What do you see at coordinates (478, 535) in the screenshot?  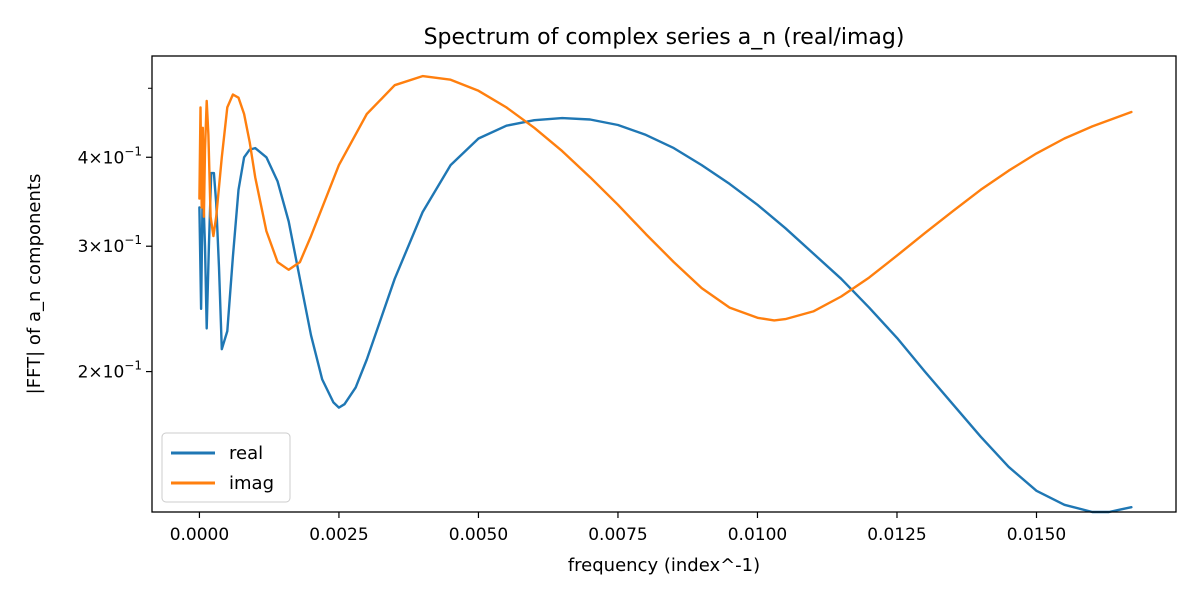 I see `x-tick-label: 0.0050` at bounding box center [478, 535].